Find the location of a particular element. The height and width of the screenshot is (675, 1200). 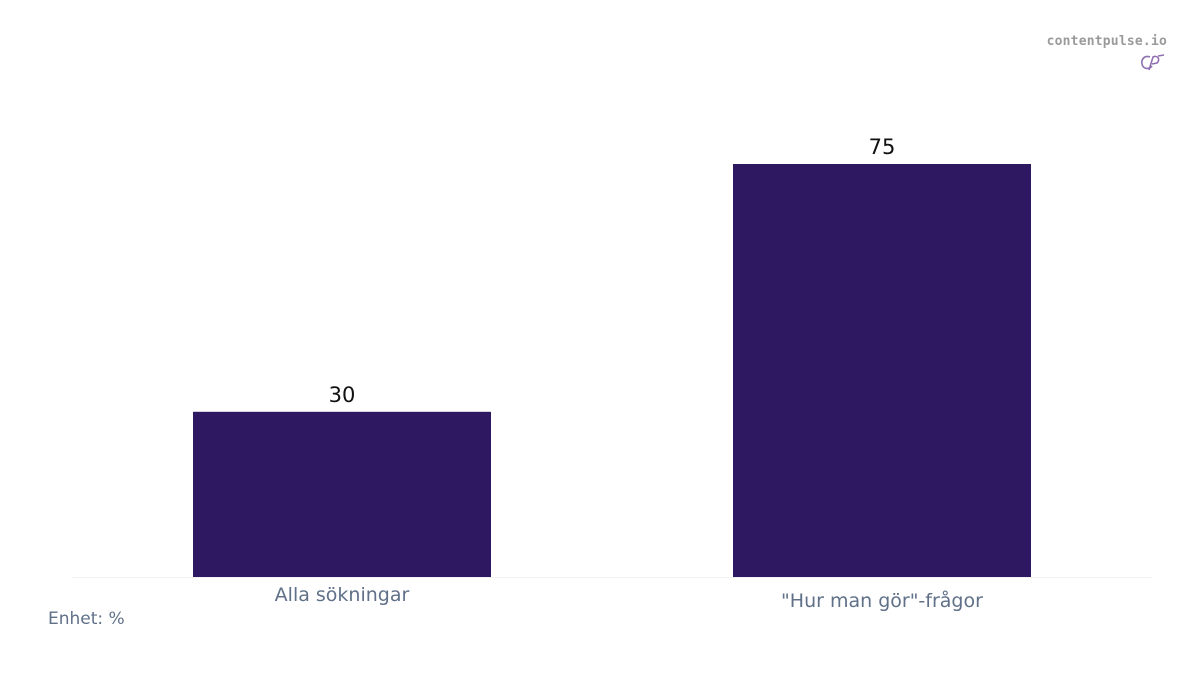

unit-note: Enhet: % is located at coordinates (86, 619).